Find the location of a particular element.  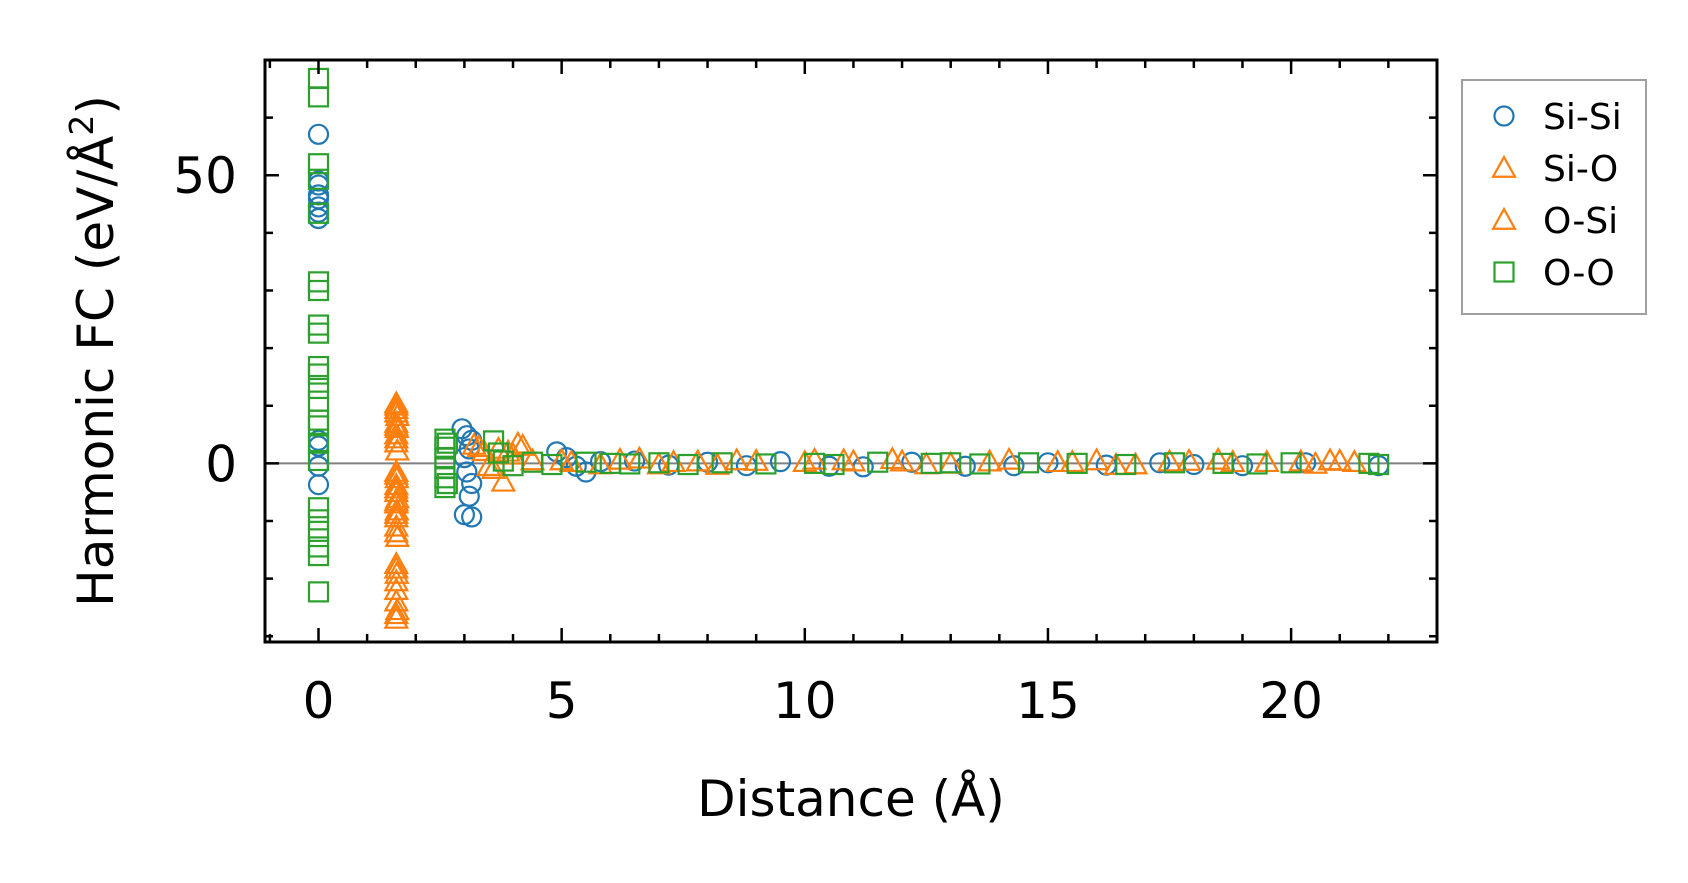

legend-label-o-o: O-O is located at coordinates (1579, 273).